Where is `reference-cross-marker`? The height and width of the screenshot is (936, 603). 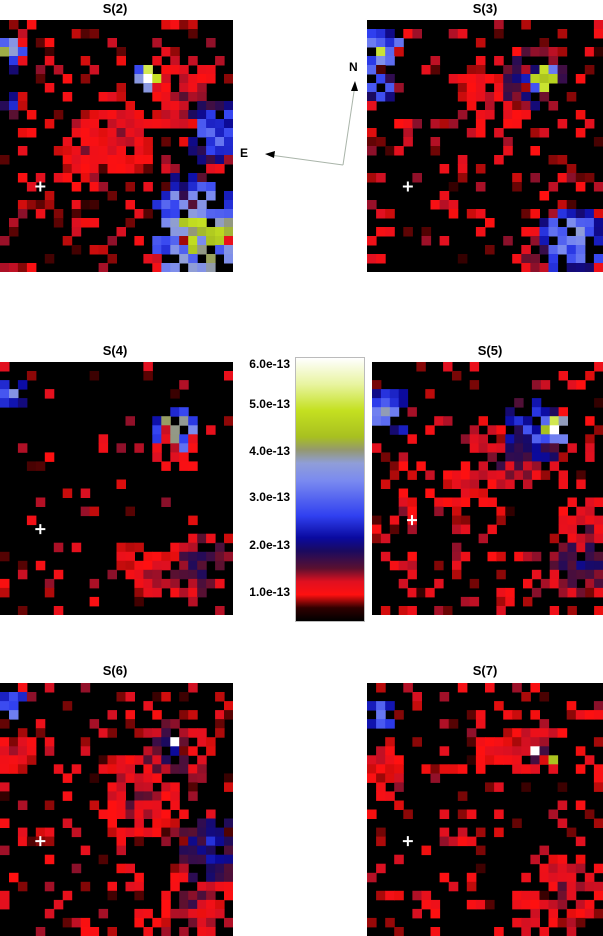
reference-cross-marker is located at coordinates (407, 841).